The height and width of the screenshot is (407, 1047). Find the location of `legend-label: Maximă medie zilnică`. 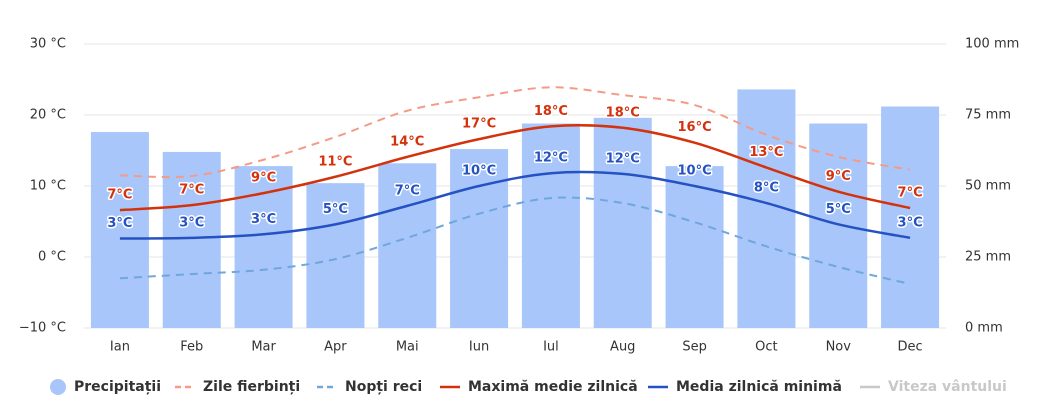

legend-label: Maximă medie zilnică is located at coordinates (553, 387).